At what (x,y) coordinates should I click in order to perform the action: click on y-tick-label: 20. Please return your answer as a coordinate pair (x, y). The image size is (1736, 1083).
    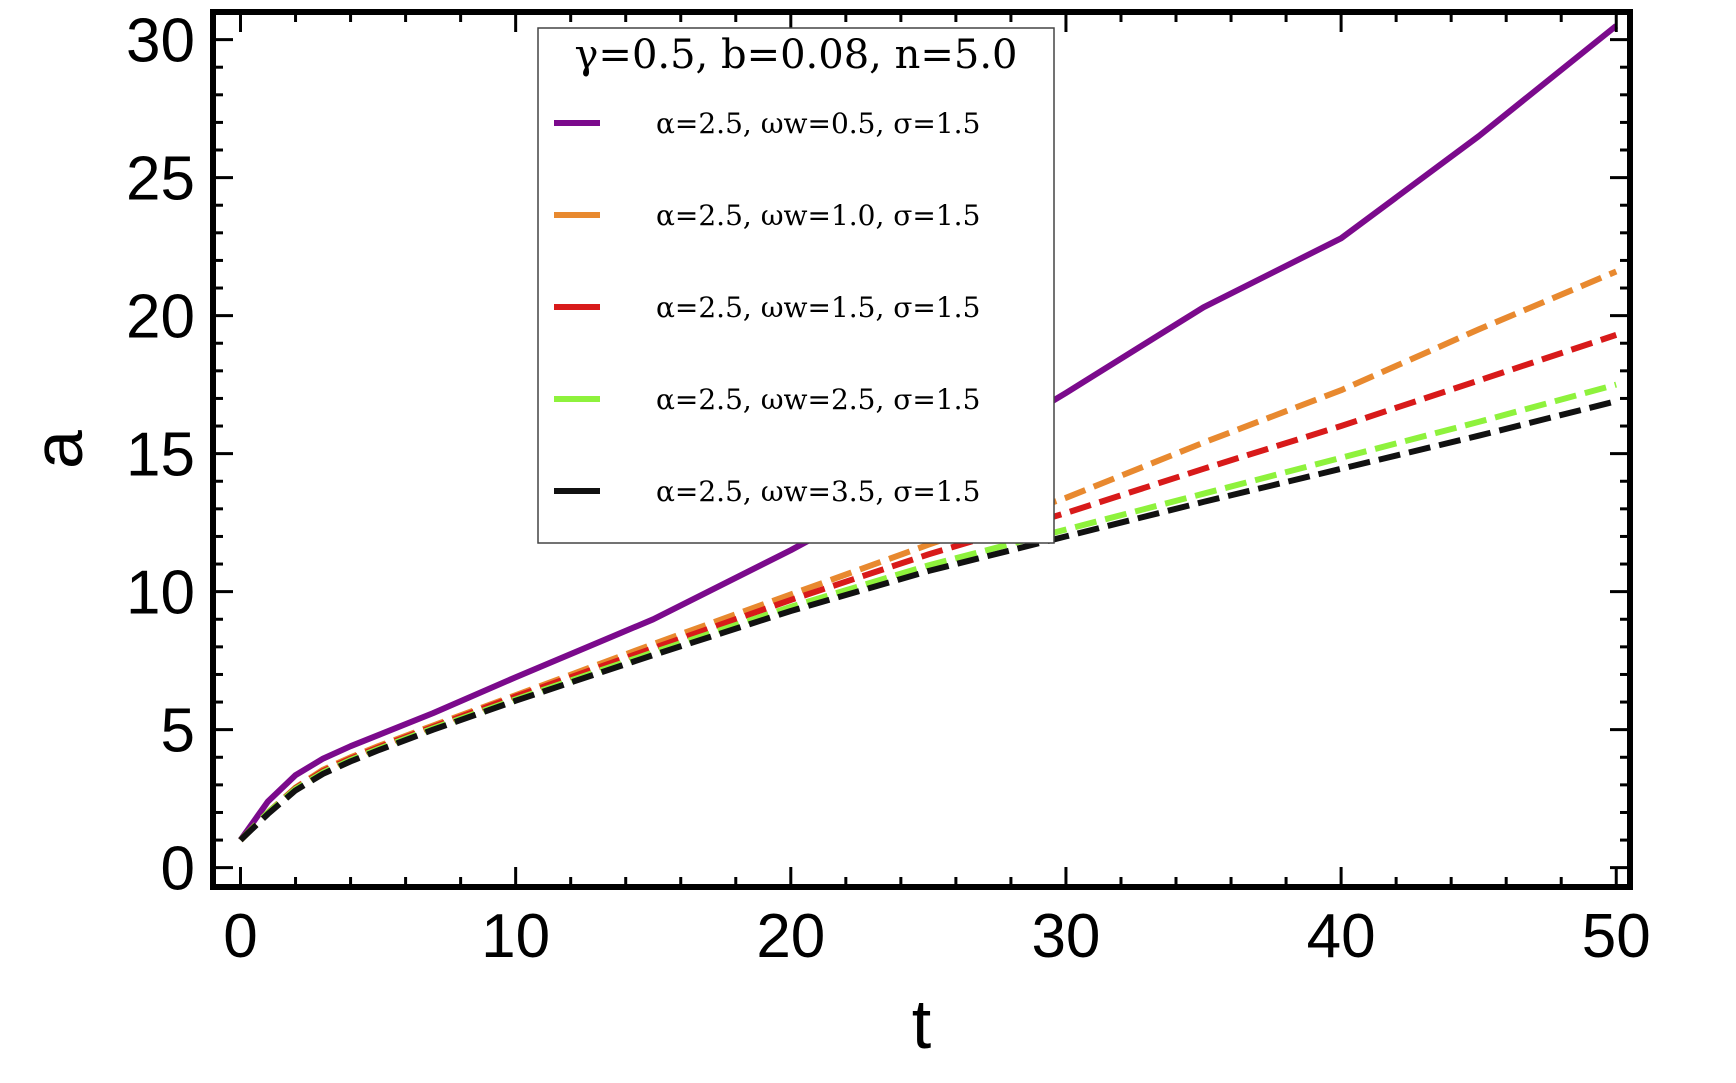
    Looking at the image, I should click on (160, 317).